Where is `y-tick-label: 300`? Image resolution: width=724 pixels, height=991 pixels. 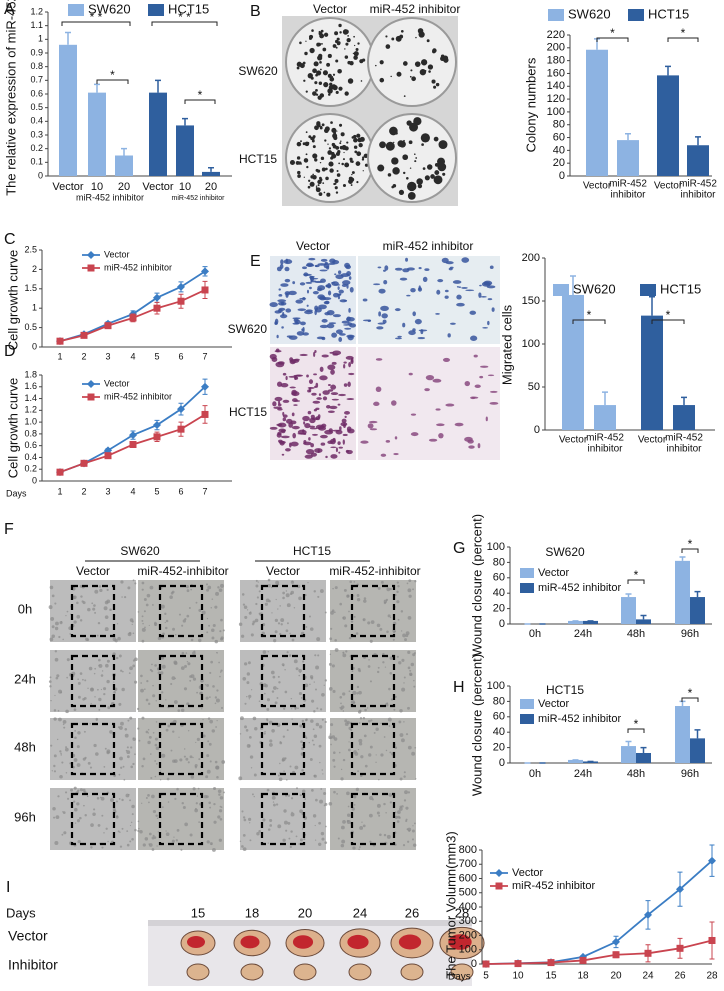 y-tick-label: 300 is located at coordinates (468, 921).